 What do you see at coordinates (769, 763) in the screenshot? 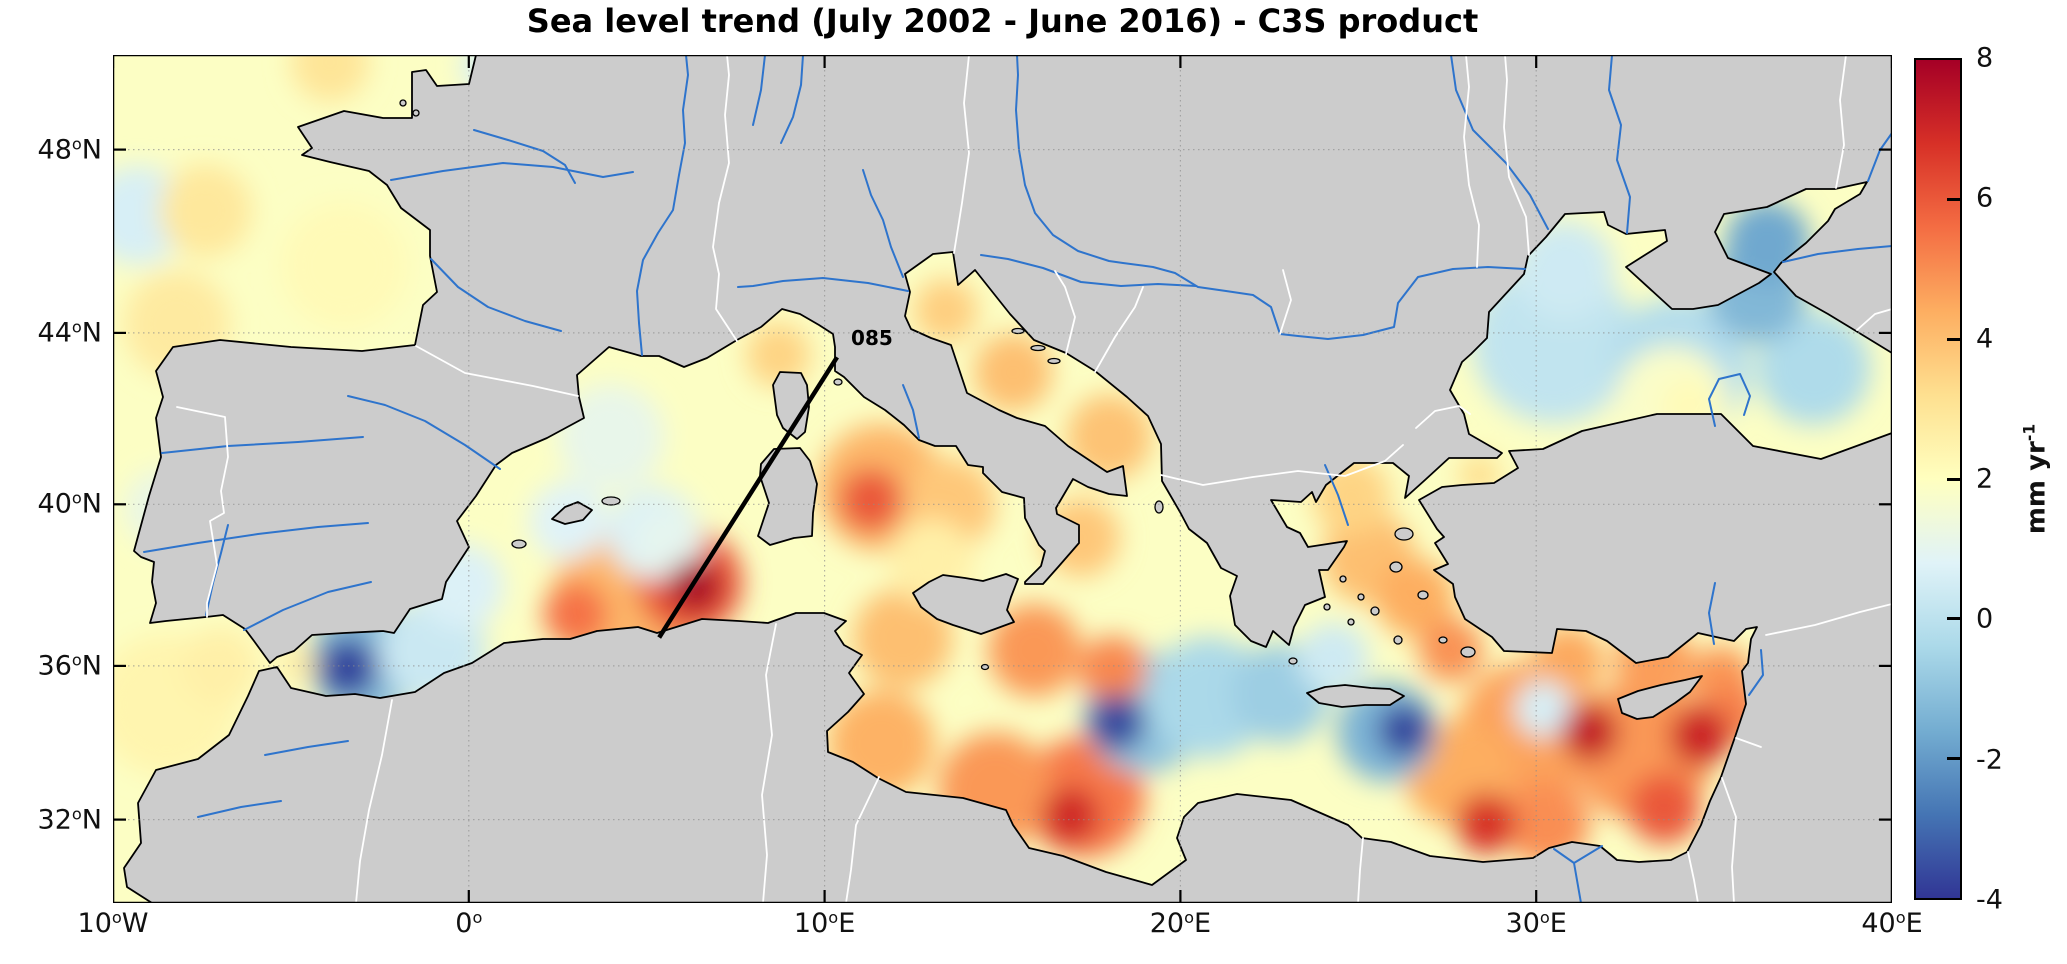
I see `border-dz-tn` at bounding box center [769, 763].